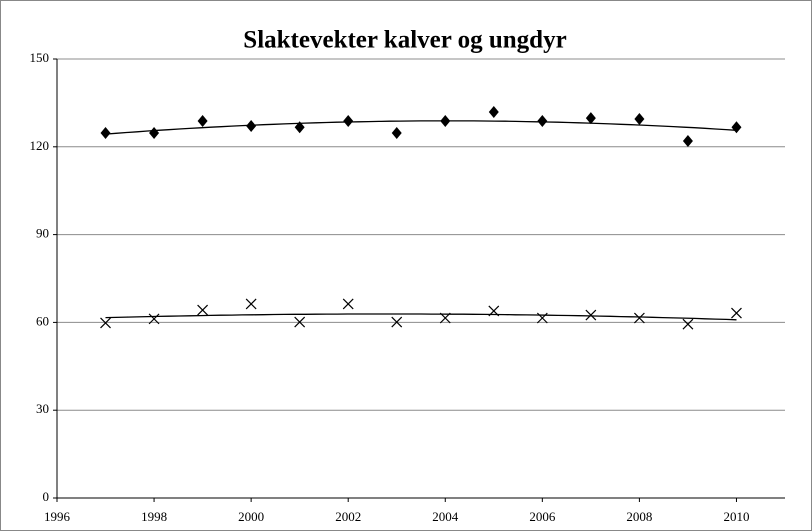 The height and width of the screenshot is (531, 812). I want to click on x-tick-label: 2006, so click(542, 516).